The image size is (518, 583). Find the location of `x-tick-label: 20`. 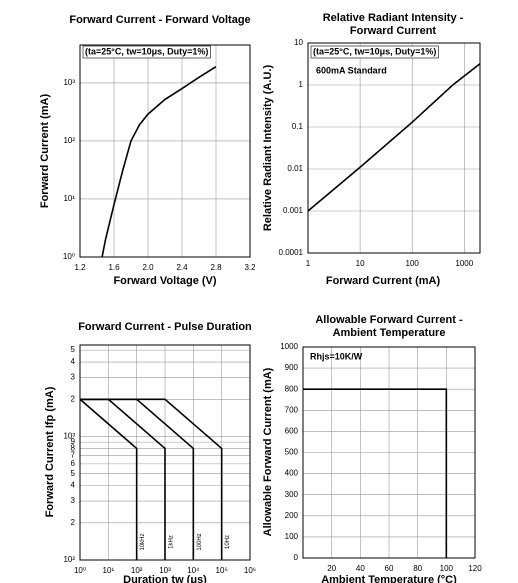

x-tick-label: 20 is located at coordinates (331, 568).